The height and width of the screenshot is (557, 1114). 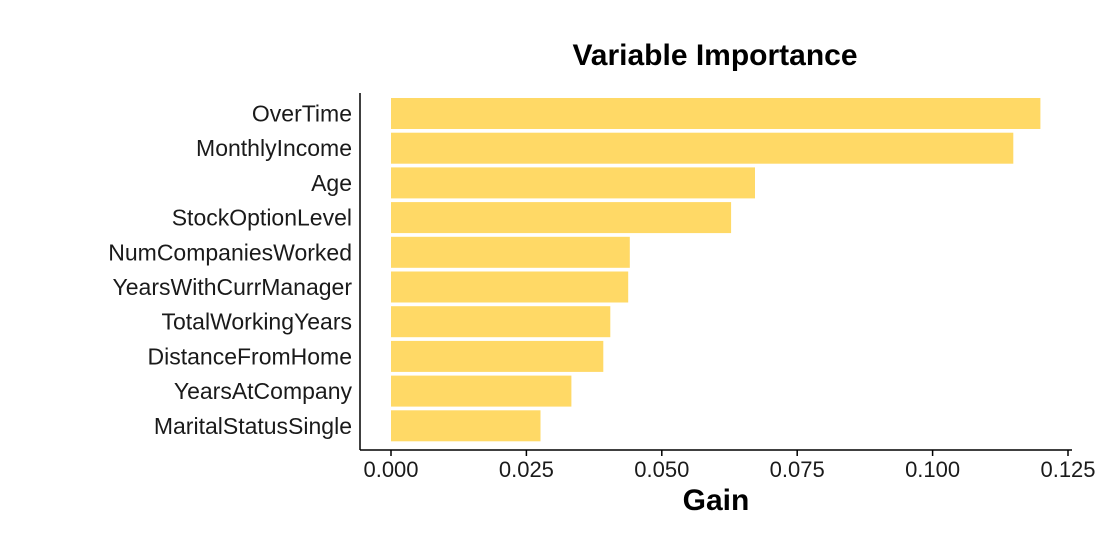 What do you see at coordinates (263, 391) in the screenshot?
I see `y-tick-label: YearsAtCompany` at bounding box center [263, 391].